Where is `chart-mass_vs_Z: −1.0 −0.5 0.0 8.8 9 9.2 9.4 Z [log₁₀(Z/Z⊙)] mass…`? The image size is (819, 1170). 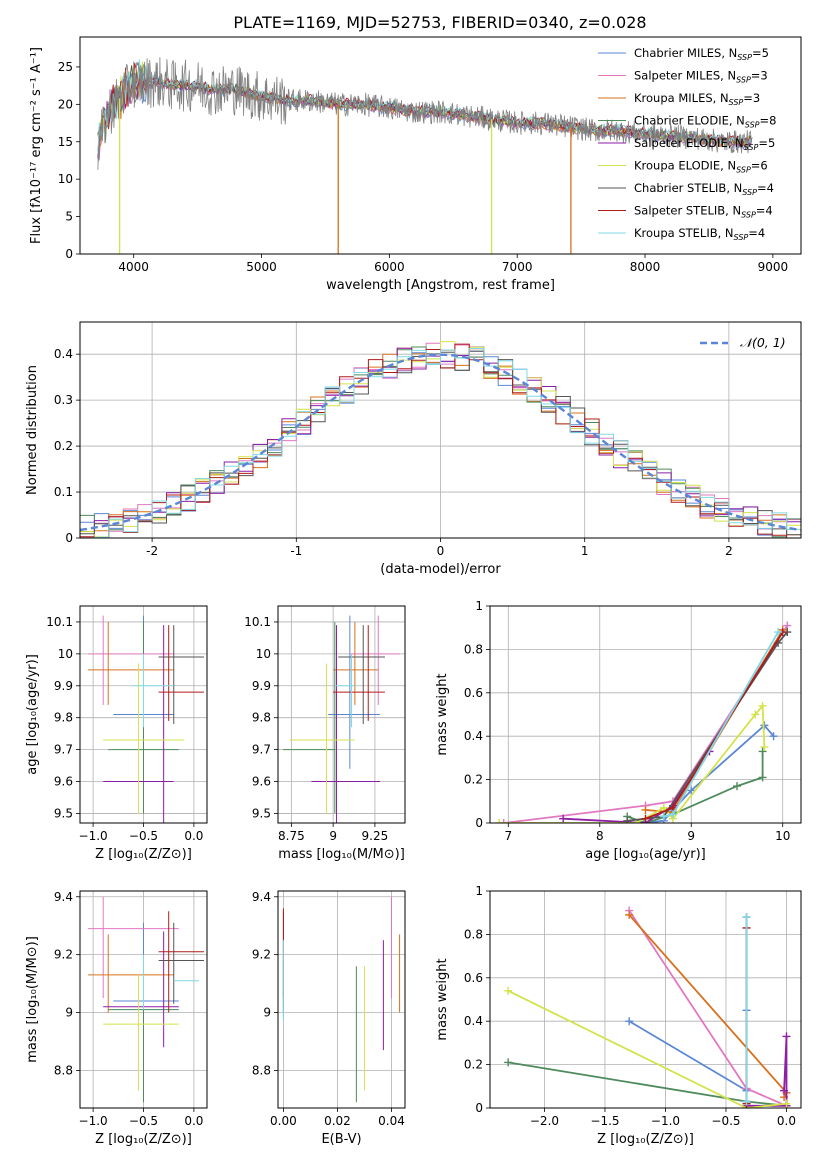
chart-mass_vs_Z: −1.0 −0.5 0.0 8.8 9 9.2 9.4 Z [log₁₀(Z/Z⊙)] mass… is located at coordinates (116, 1018).